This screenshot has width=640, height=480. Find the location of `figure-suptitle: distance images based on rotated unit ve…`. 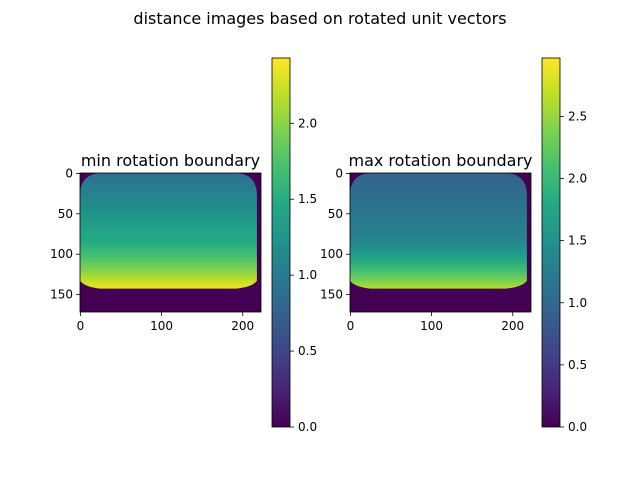

figure-suptitle: distance images based on rotated unit ve… is located at coordinates (319, 18).